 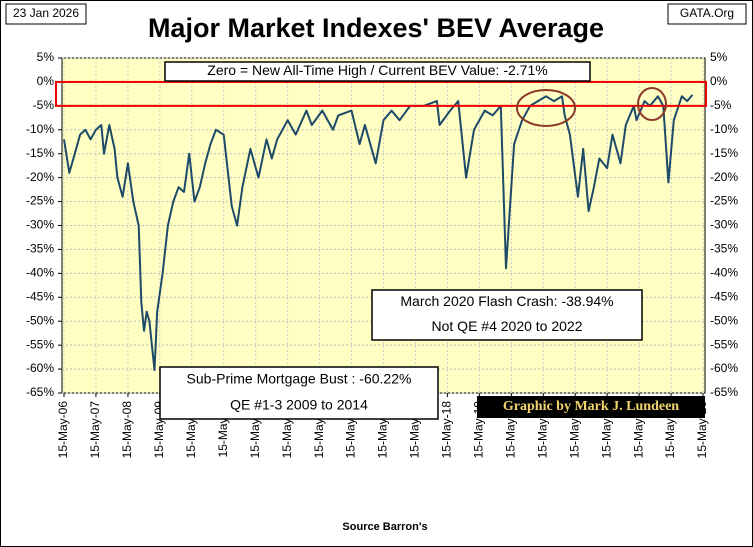 What do you see at coordinates (381, 93) in the screenshot?
I see `highlight-band` at bounding box center [381, 93].